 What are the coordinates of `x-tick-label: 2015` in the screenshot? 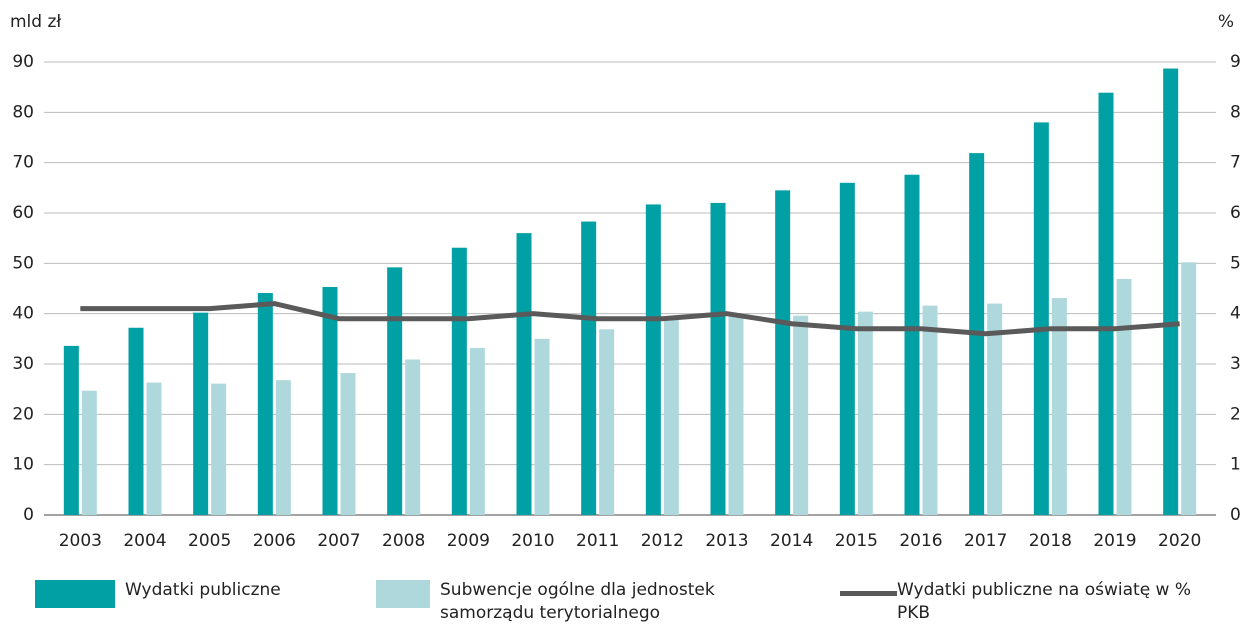 It's located at (856, 541).